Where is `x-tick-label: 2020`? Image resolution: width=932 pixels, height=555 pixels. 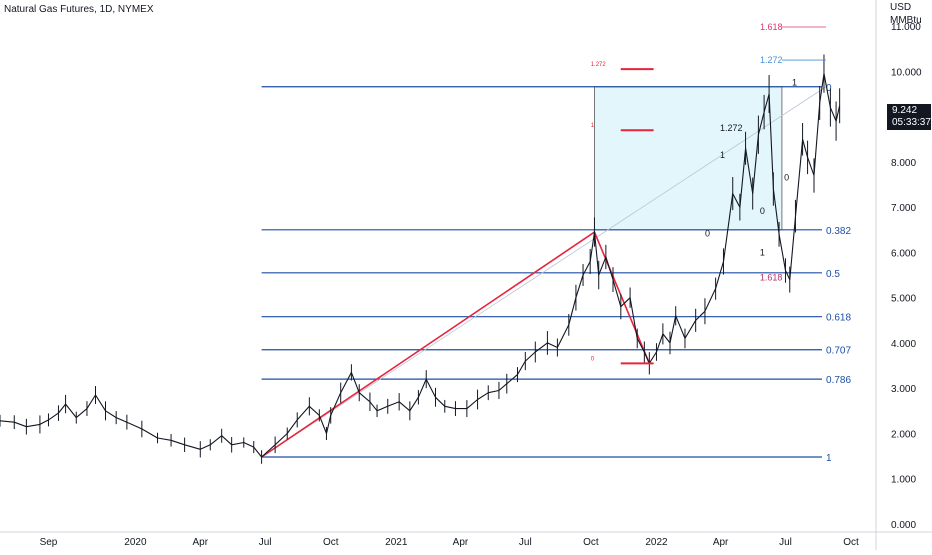
x-tick-label: 2020 is located at coordinates (135, 542).